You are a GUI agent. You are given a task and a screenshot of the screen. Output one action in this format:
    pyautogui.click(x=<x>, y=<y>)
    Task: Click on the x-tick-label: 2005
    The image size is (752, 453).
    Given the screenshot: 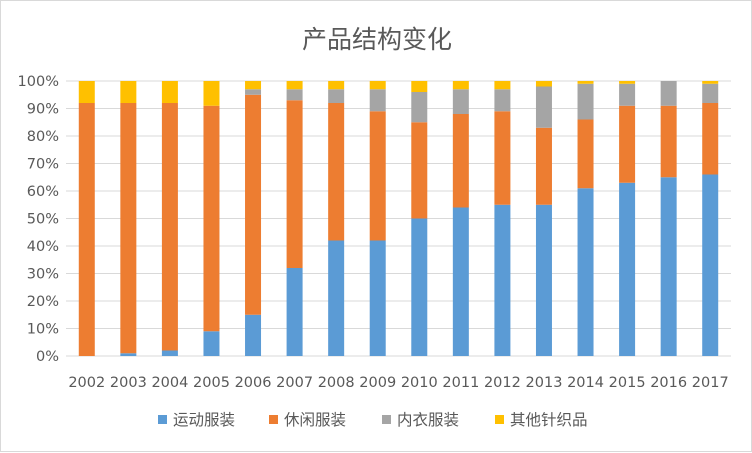 What is the action you would take?
    pyautogui.click(x=211, y=383)
    